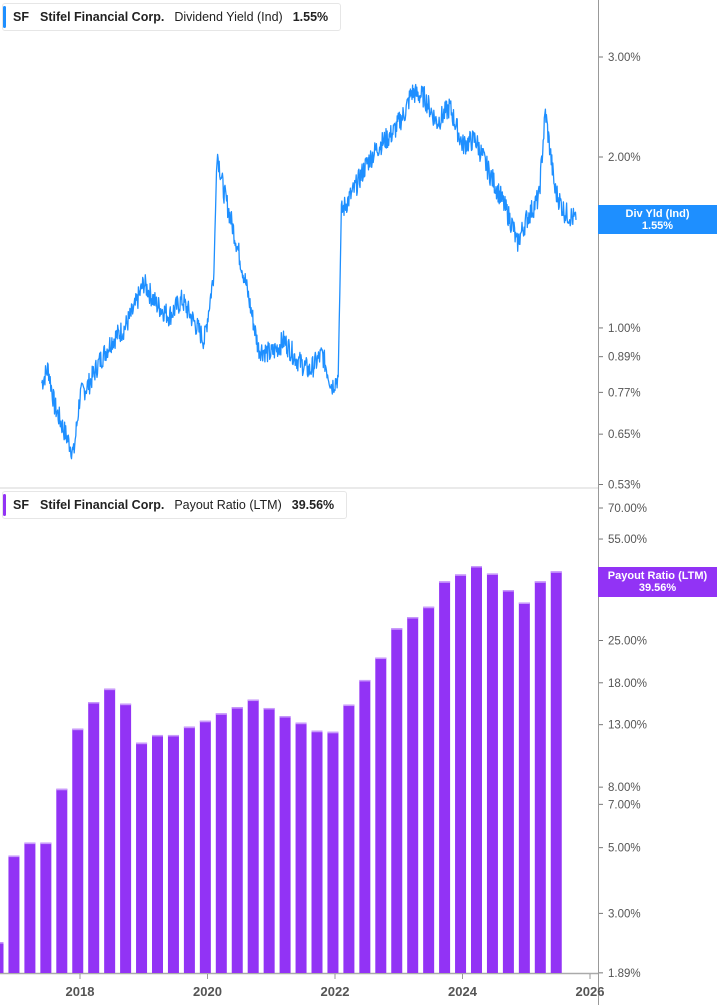 This screenshot has height=1005, width=717. I want to click on y-tick-label: 7.00%, so click(624, 805).